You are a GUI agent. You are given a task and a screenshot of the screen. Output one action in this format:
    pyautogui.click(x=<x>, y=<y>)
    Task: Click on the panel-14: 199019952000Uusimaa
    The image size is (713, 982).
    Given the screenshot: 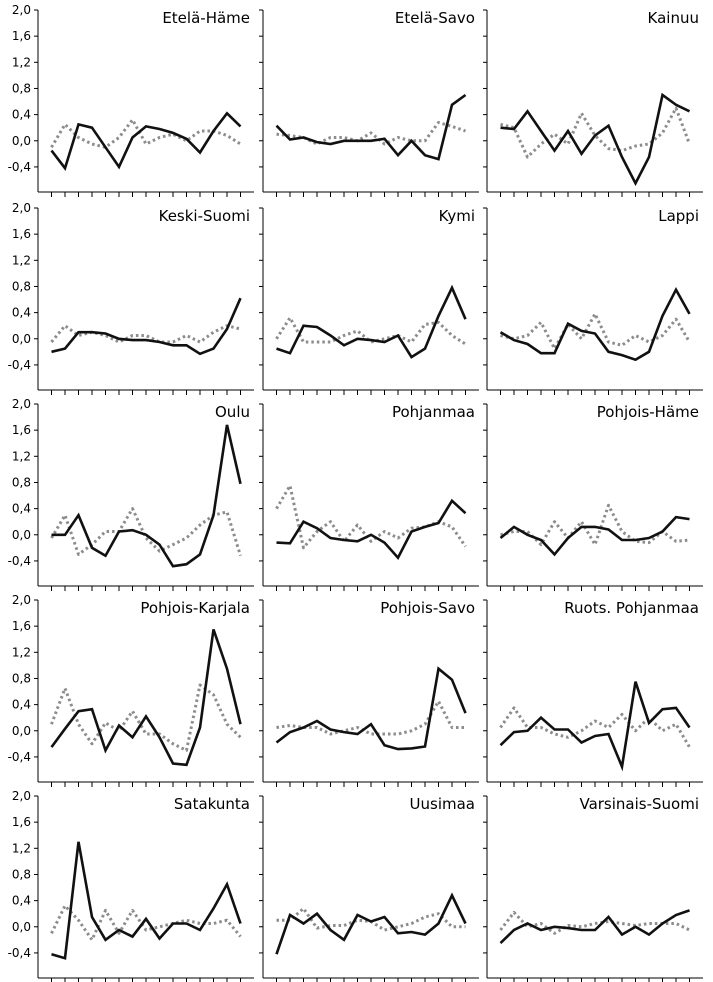 What is the action you would take?
    pyautogui.click(x=369, y=888)
    